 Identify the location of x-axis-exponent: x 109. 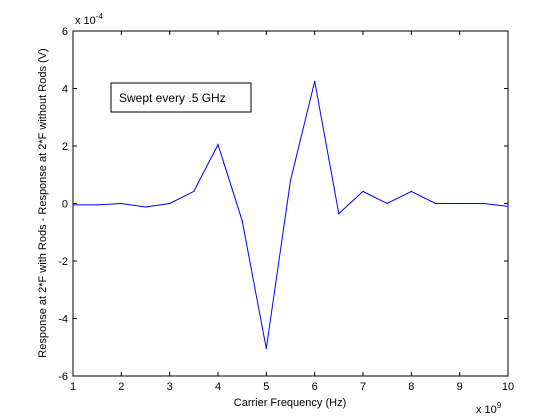
(489, 408).